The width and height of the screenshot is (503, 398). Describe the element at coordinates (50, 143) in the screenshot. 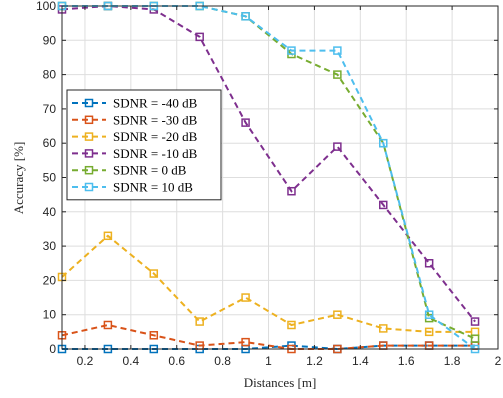

I see `y-tick-label: 60` at that location.